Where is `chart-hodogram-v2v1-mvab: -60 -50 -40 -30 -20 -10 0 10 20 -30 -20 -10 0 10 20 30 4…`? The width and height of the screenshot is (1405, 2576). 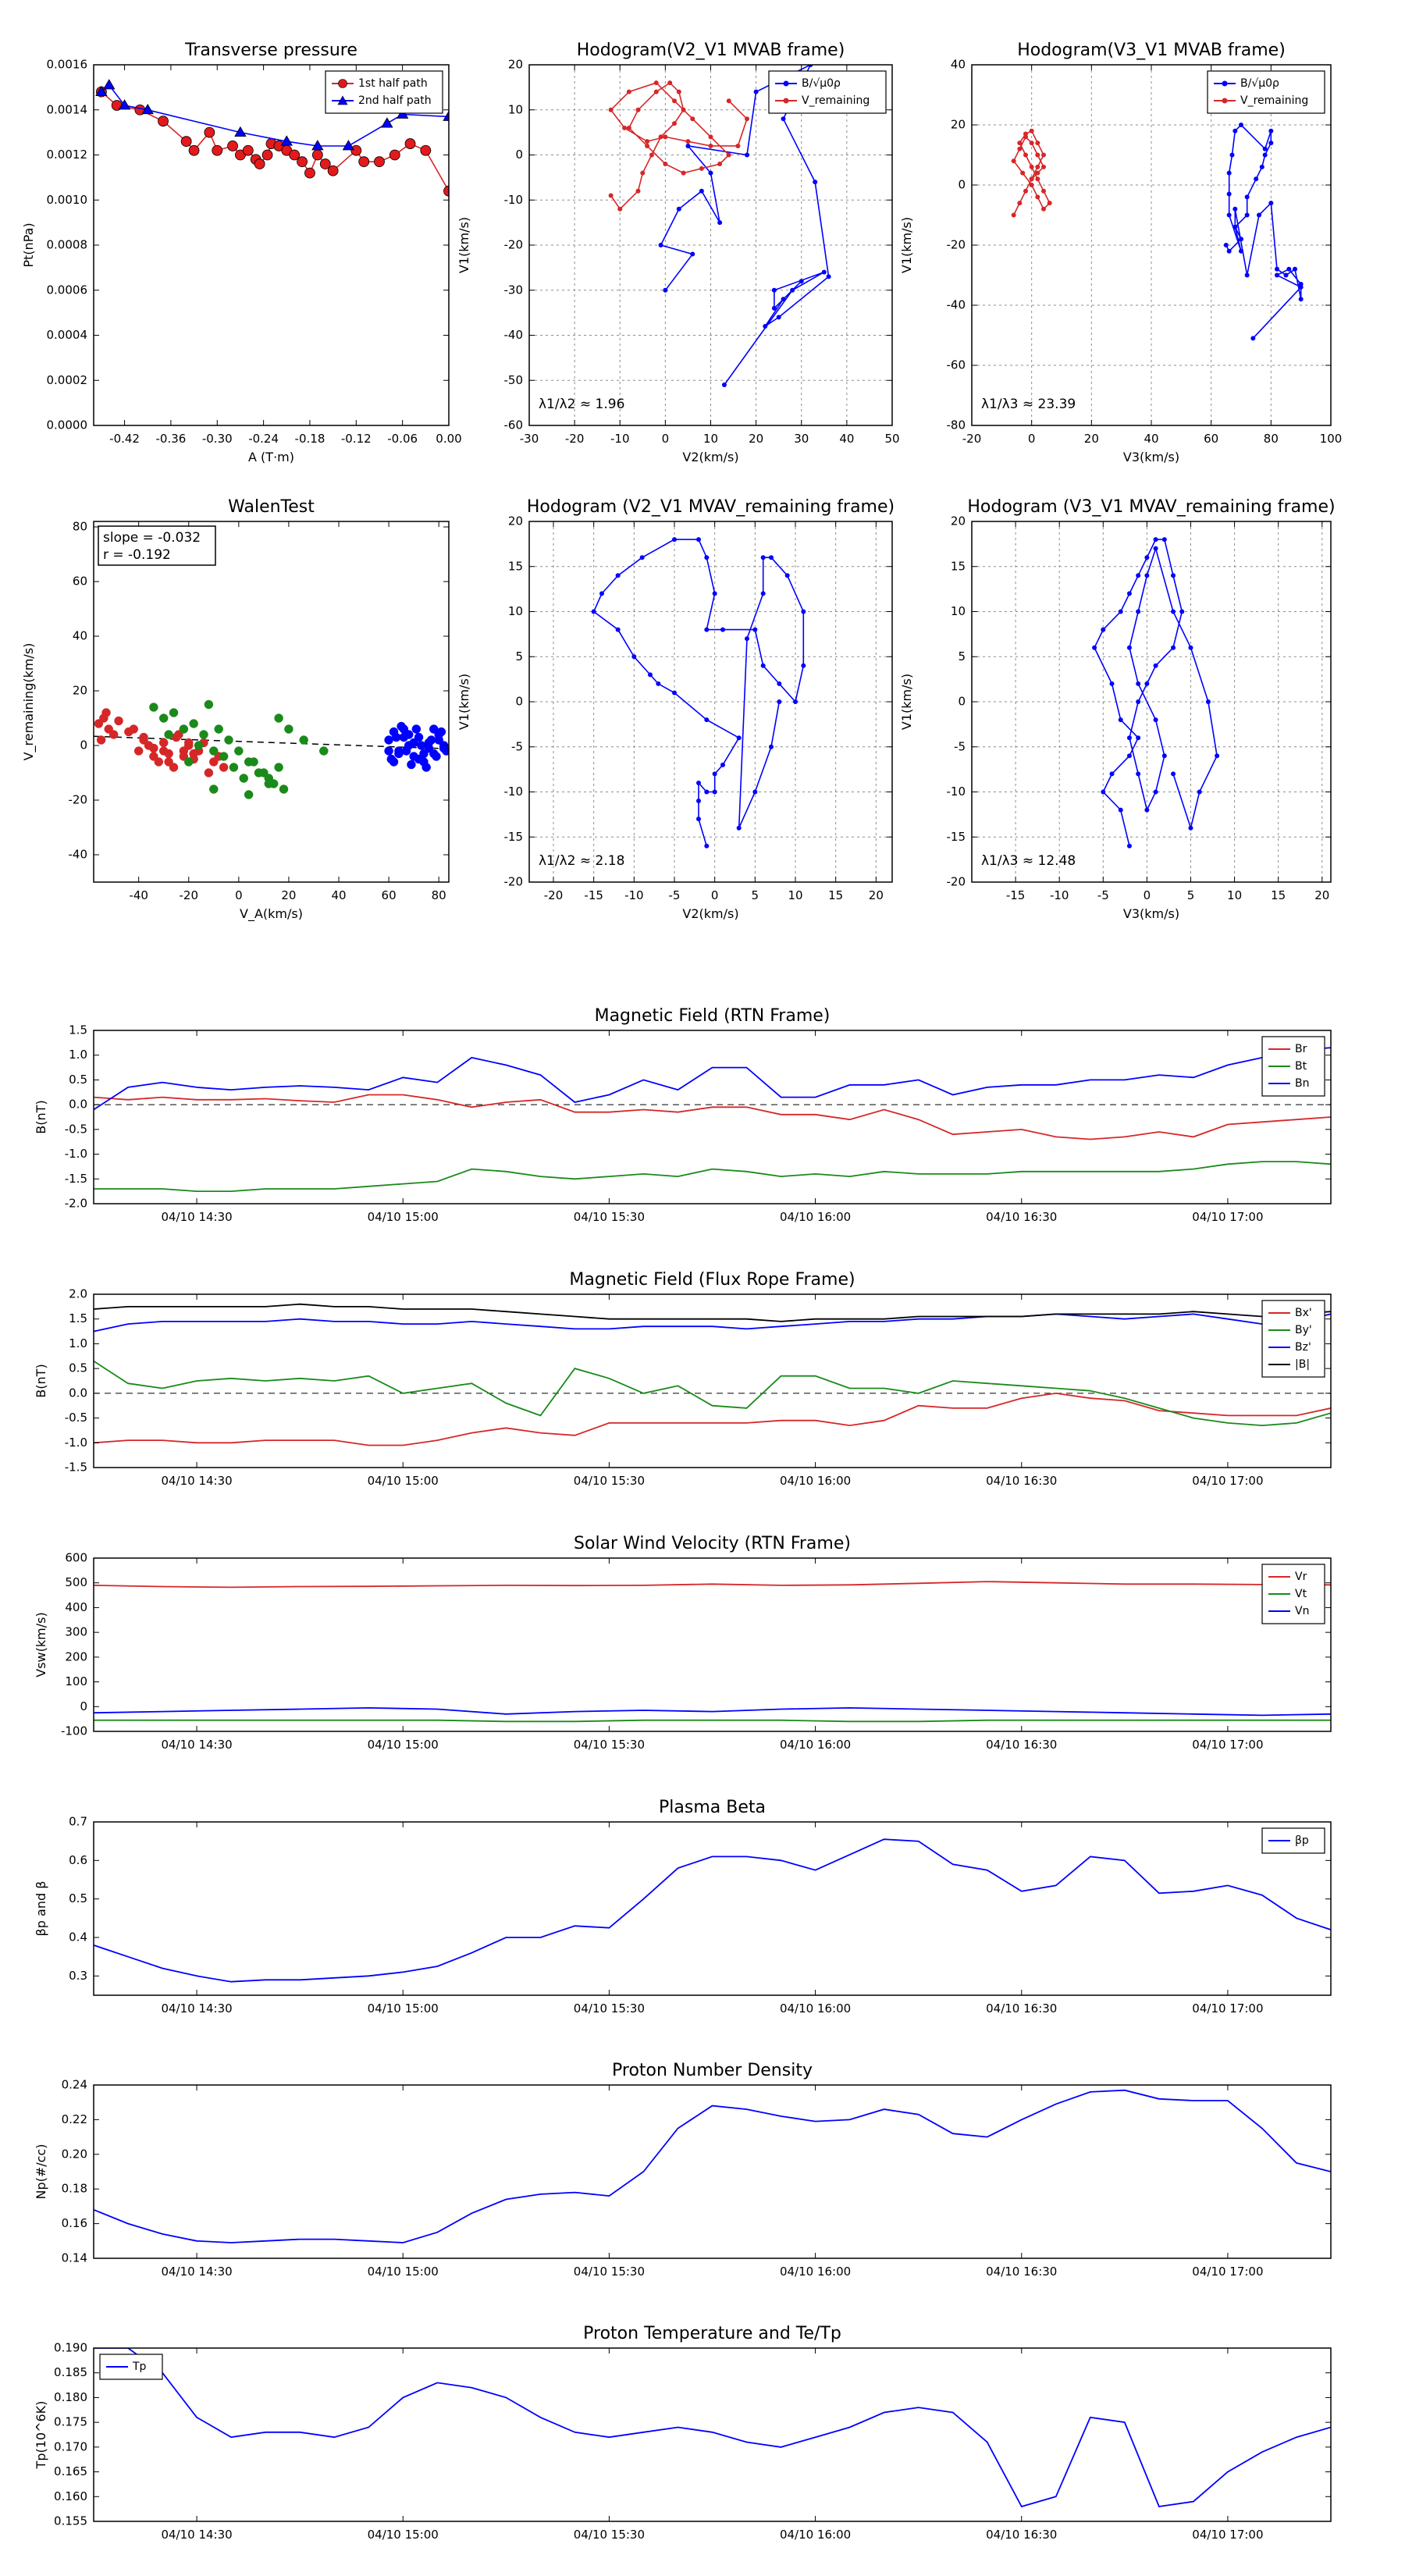
chart-hodogram-v2v1-mvab: -60 -50 -40 -30 -20 -10 0 10 20 -30 -20 -10 0 10 20 30 4… is located at coordinates (679, 252).